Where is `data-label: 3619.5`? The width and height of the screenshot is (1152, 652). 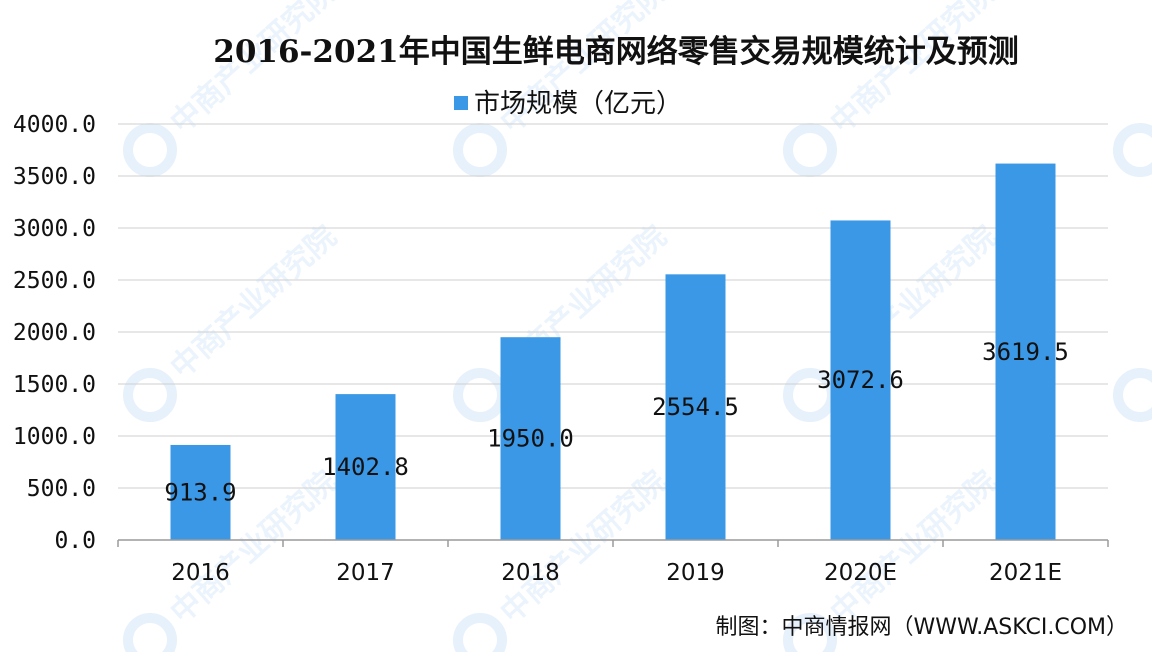 data-label: 3619.5 is located at coordinates (1025, 352).